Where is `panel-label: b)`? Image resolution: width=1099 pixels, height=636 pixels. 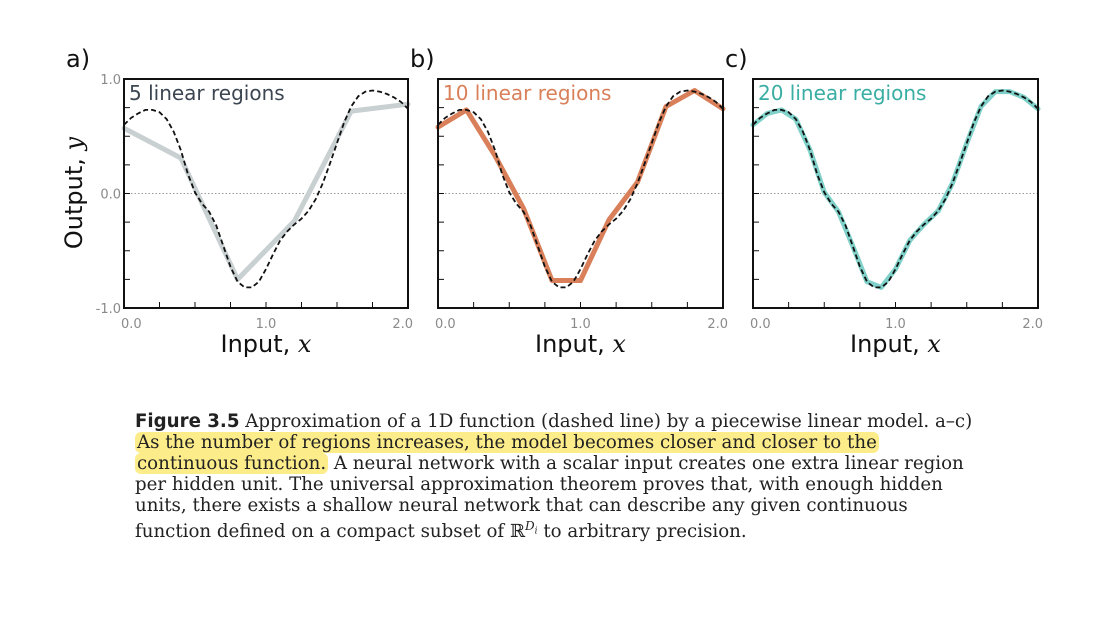
panel-label: b) is located at coordinates (422, 59).